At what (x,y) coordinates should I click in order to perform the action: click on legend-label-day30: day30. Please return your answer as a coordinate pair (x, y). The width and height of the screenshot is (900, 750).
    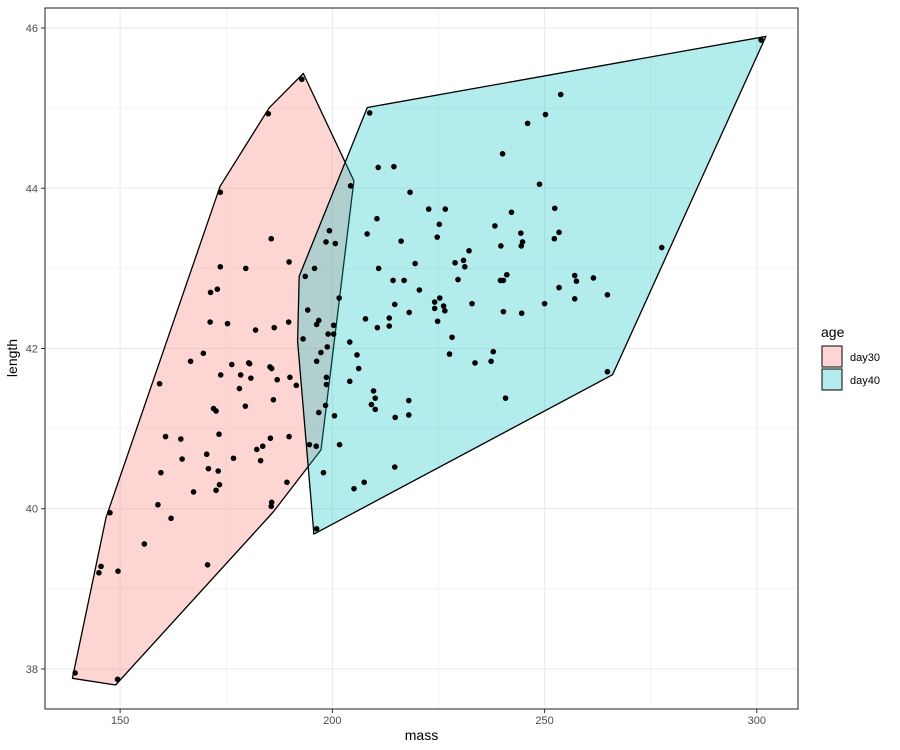
    Looking at the image, I should click on (865, 358).